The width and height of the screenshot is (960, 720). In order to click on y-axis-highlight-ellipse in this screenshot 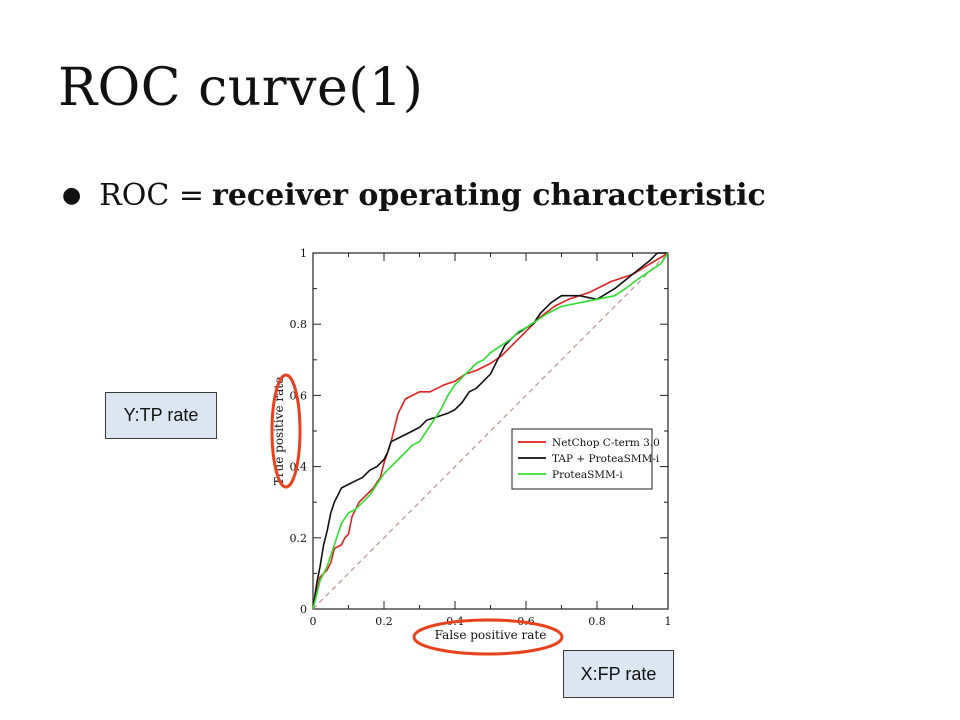, I will do `click(286, 431)`.